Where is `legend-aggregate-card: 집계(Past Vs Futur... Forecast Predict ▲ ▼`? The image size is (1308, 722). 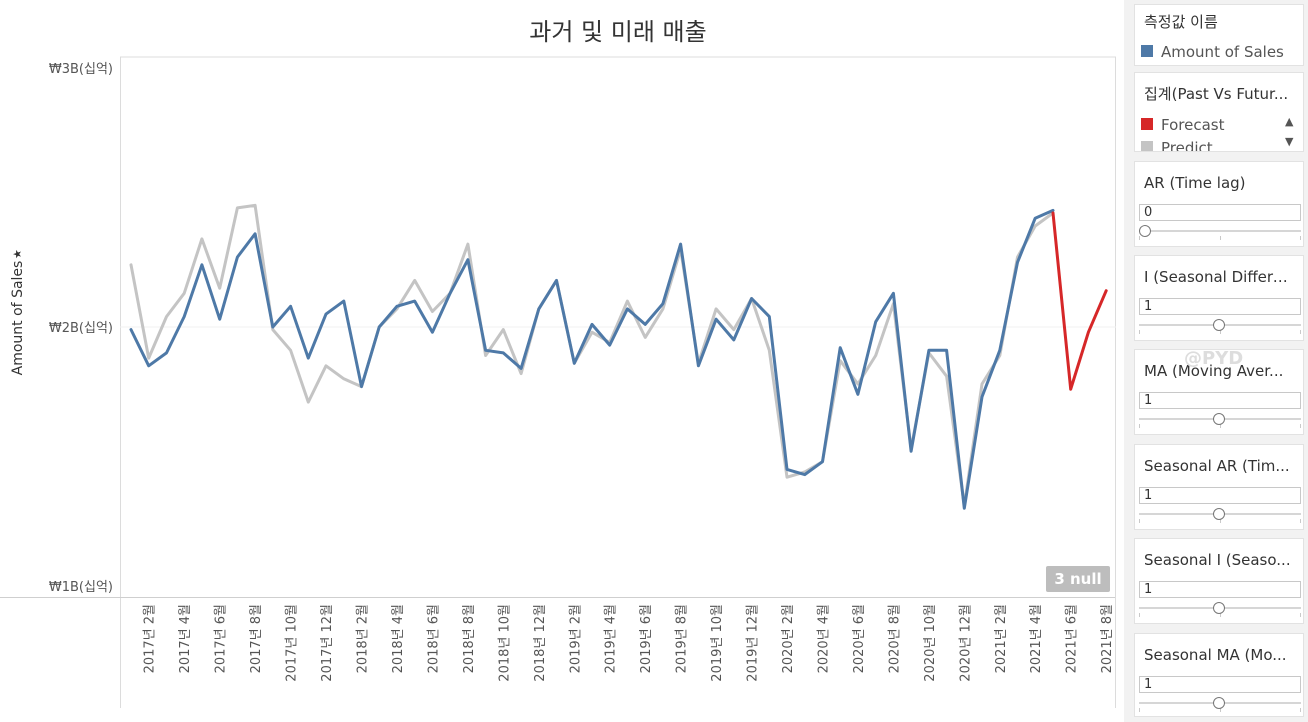 legend-aggregate-card: 집계(Past Vs Futur... Forecast Predict ▲ ▼ is located at coordinates (1219, 112).